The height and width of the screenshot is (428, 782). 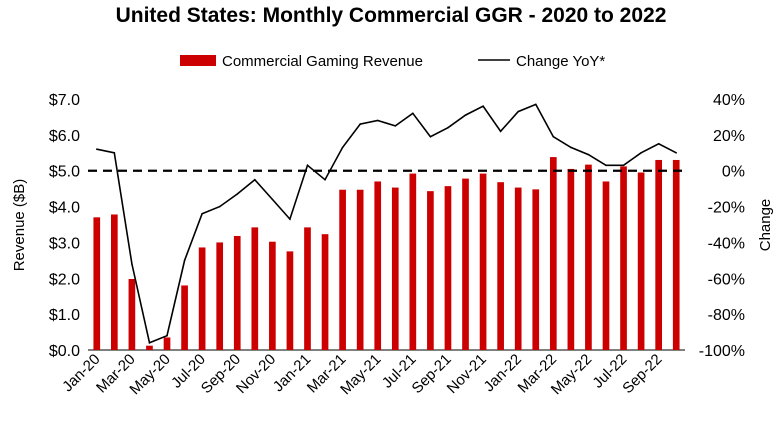 I want to click on legend-label-revenue: Commercial Gaming Revenue, so click(x=322, y=61).